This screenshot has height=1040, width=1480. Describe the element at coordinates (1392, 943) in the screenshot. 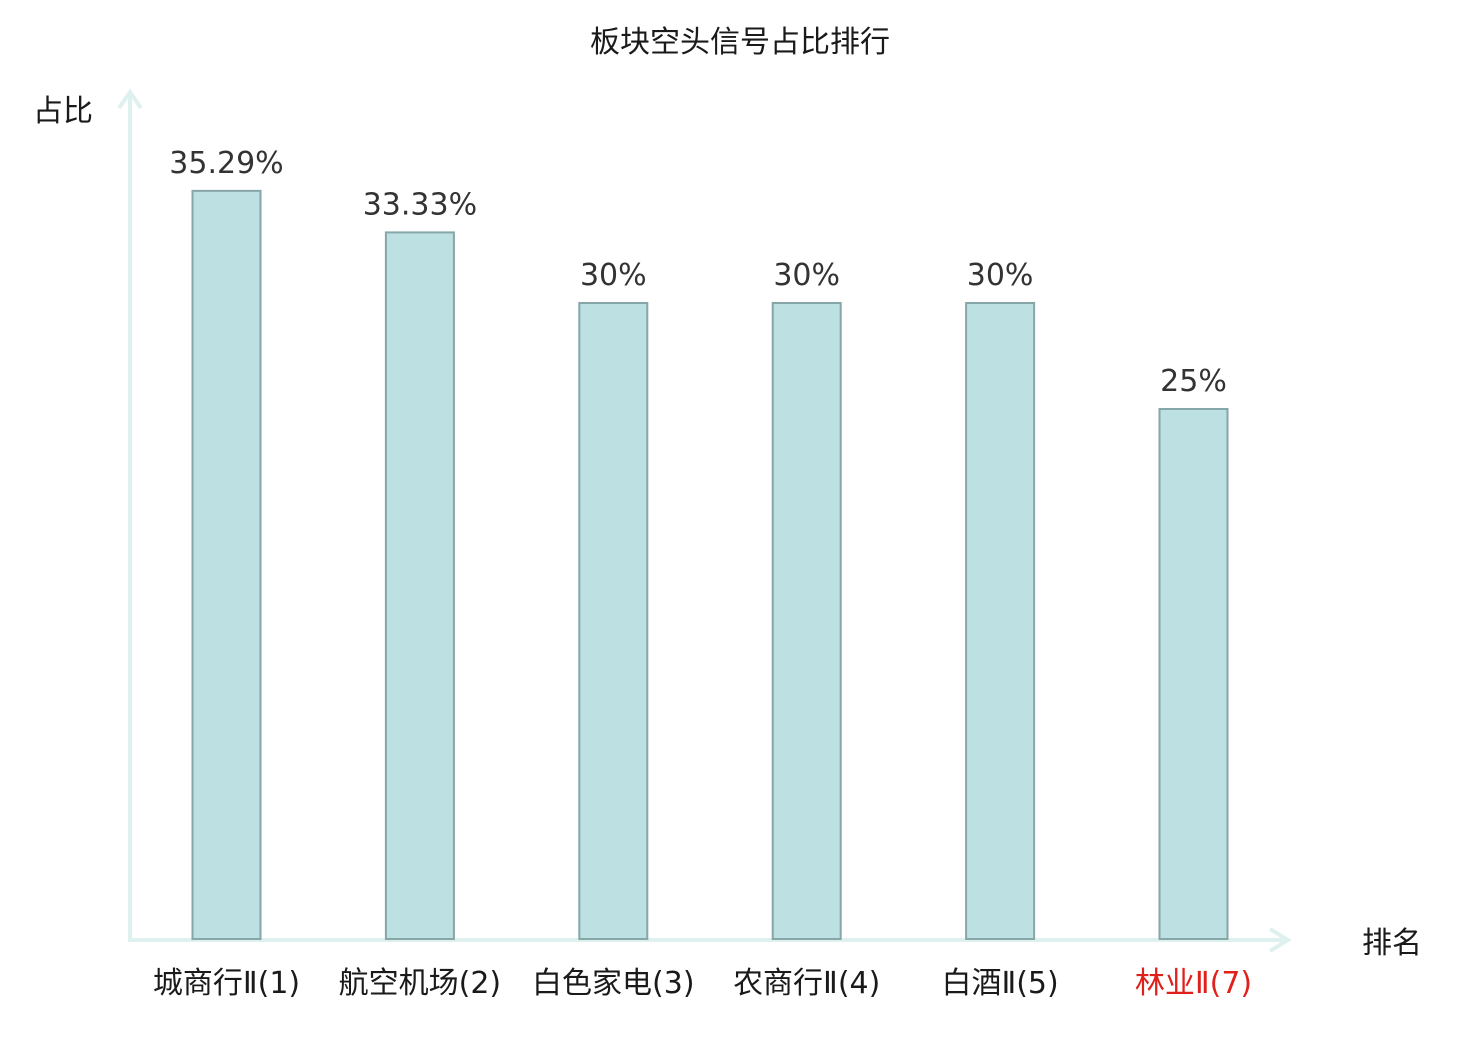

I see `x-axis-label: 排名` at that location.